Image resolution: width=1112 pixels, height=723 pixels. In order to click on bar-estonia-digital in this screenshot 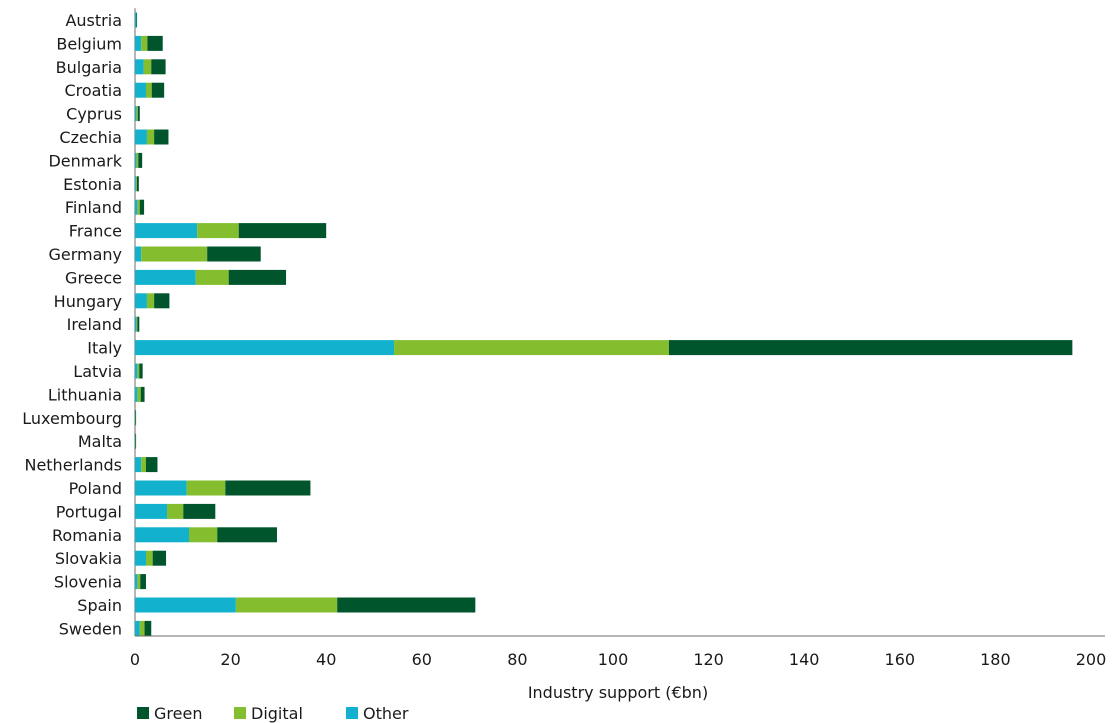, I will do `click(136, 184)`.